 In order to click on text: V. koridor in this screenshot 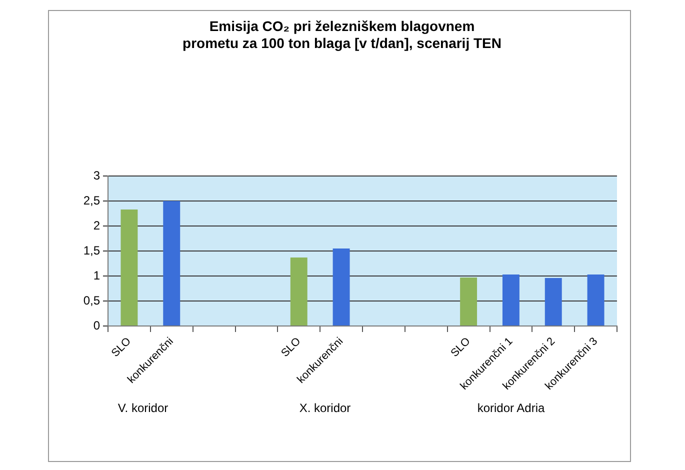, I will do `click(143, 408)`.